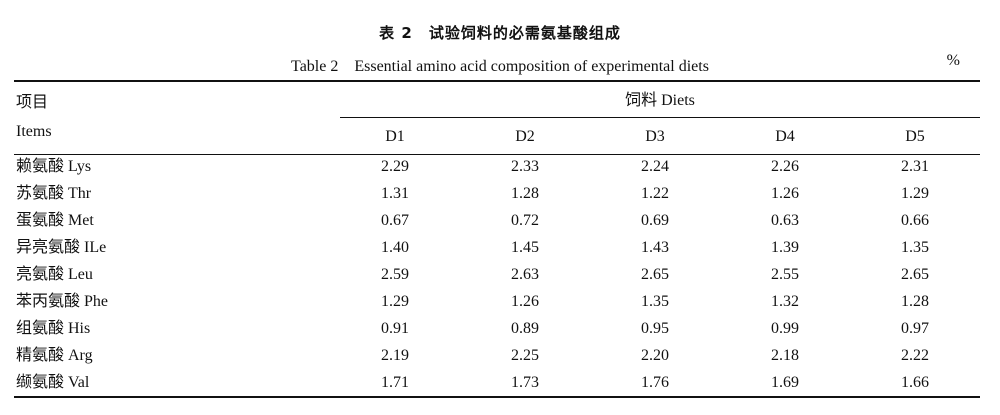 The width and height of the screenshot is (1000, 415). What do you see at coordinates (497, 397) in the screenshot?
I see `bottom-rule` at bounding box center [497, 397].